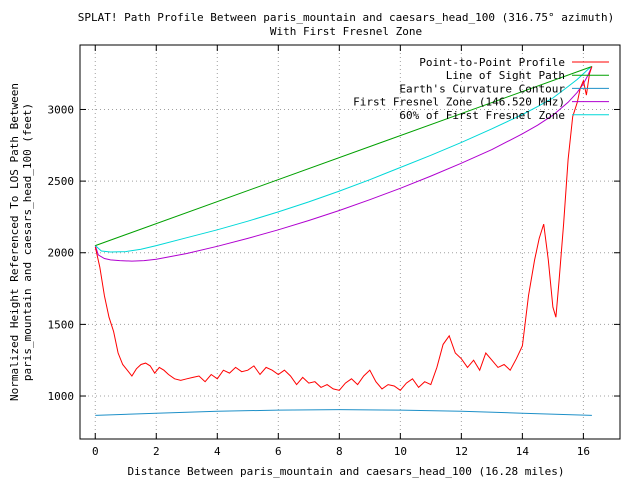 This screenshot has height=480, width=640. Describe the element at coordinates (482, 115) in the screenshot. I see `legend-label: 60% of First Fresnel Zone` at that location.